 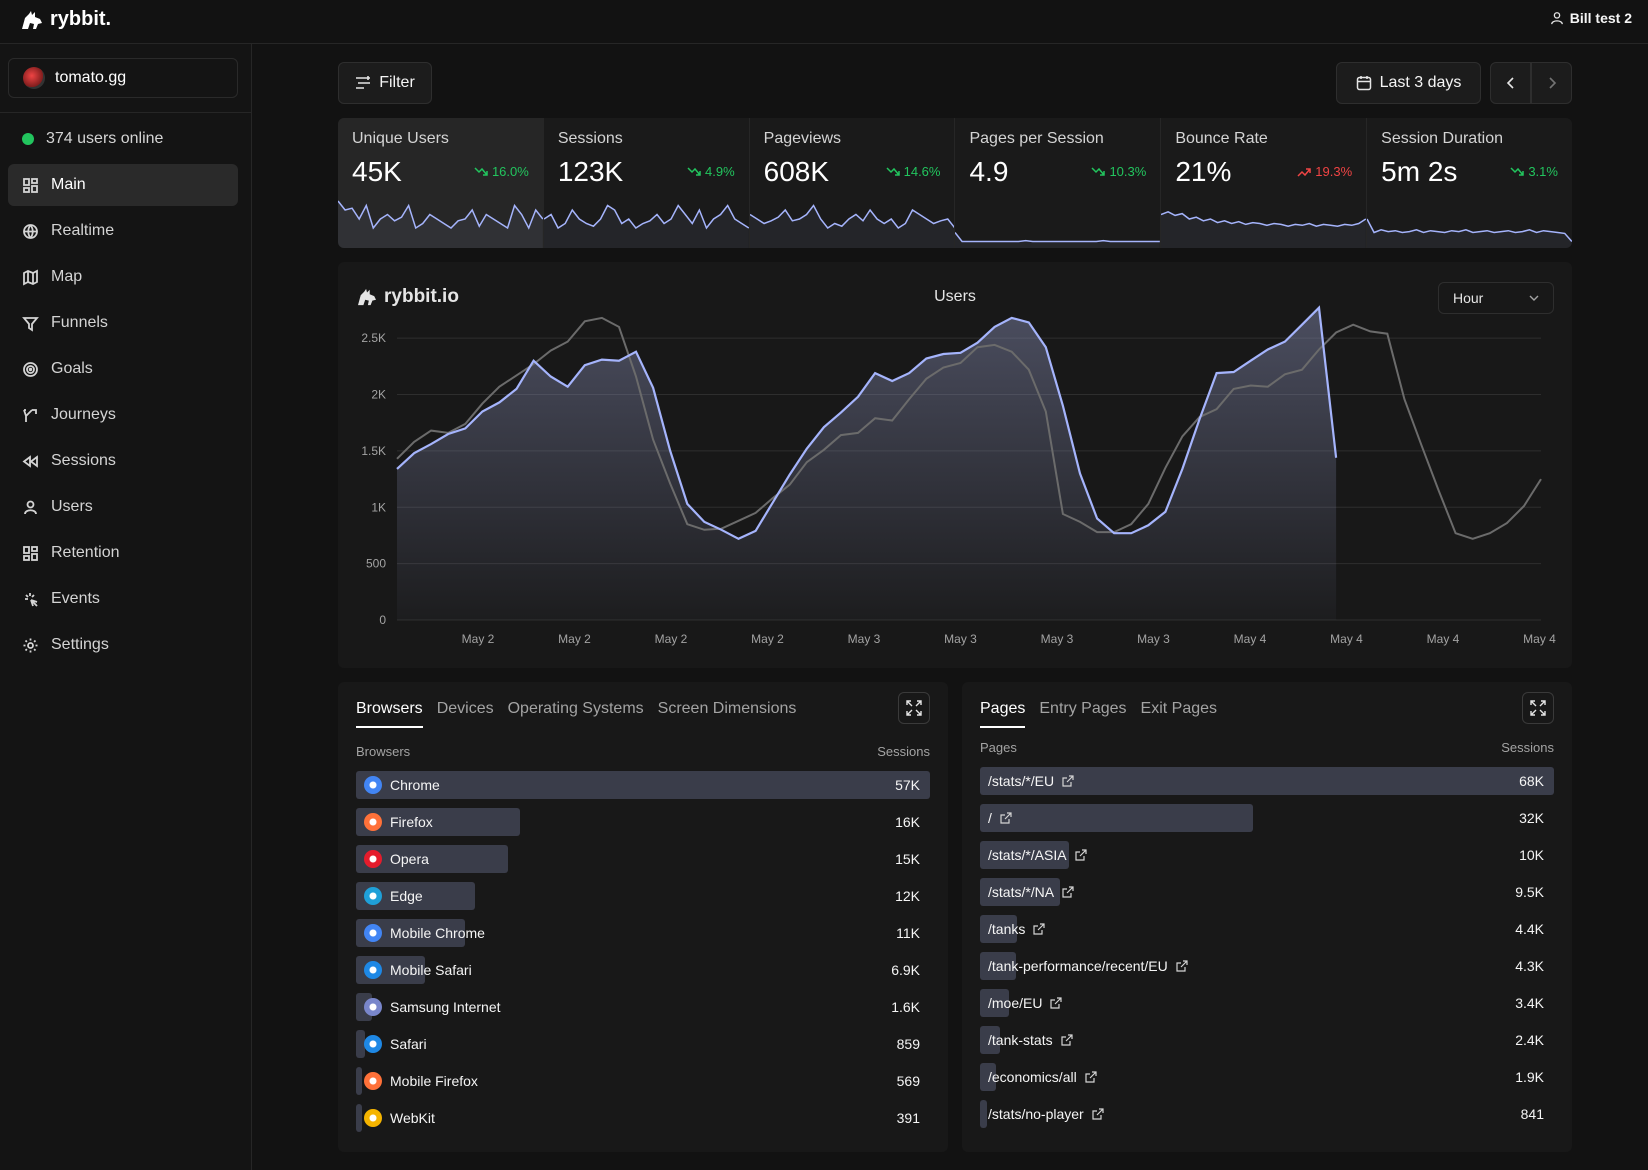 I want to click on browser-row: Edge 12K, so click(x=643, y=896).